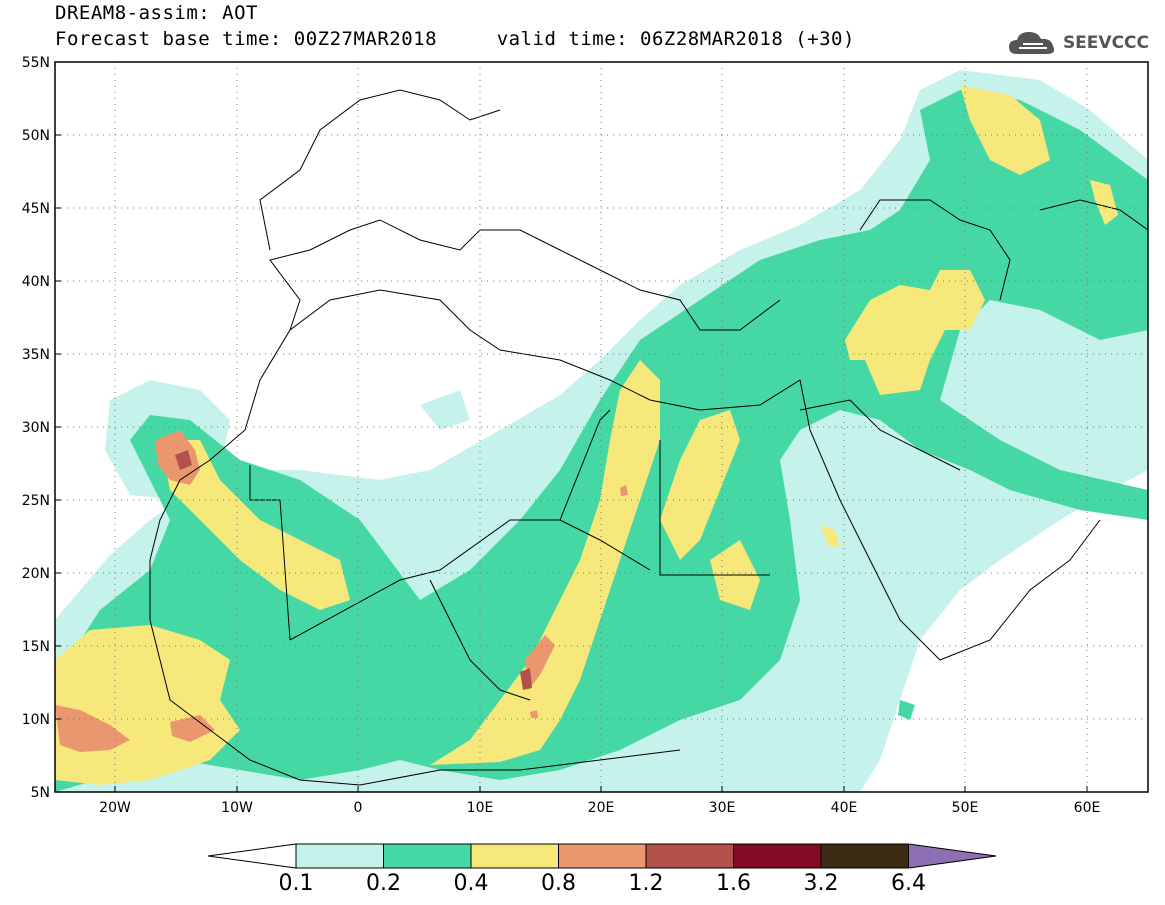  What do you see at coordinates (252, 856) in the screenshot?
I see `colorbar-low-arrow` at bounding box center [252, 856].